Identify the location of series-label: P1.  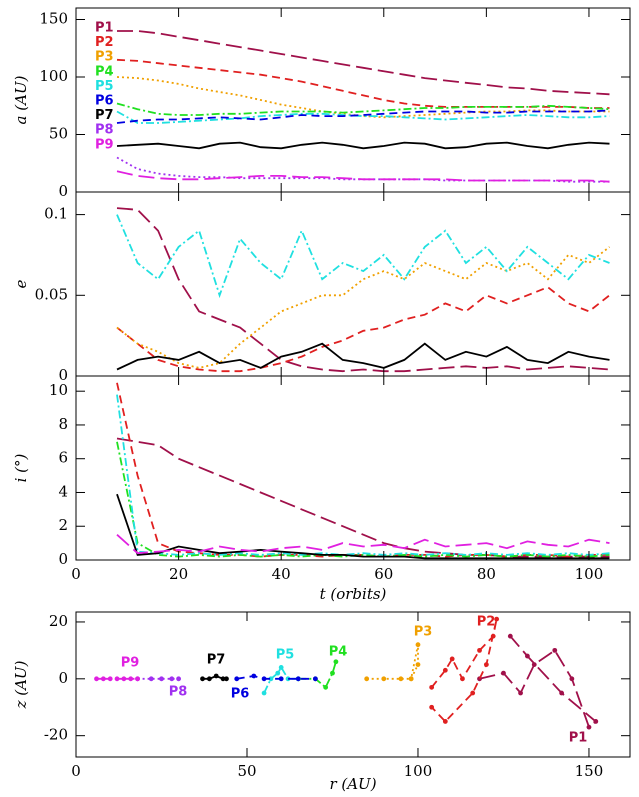
(104, 28).